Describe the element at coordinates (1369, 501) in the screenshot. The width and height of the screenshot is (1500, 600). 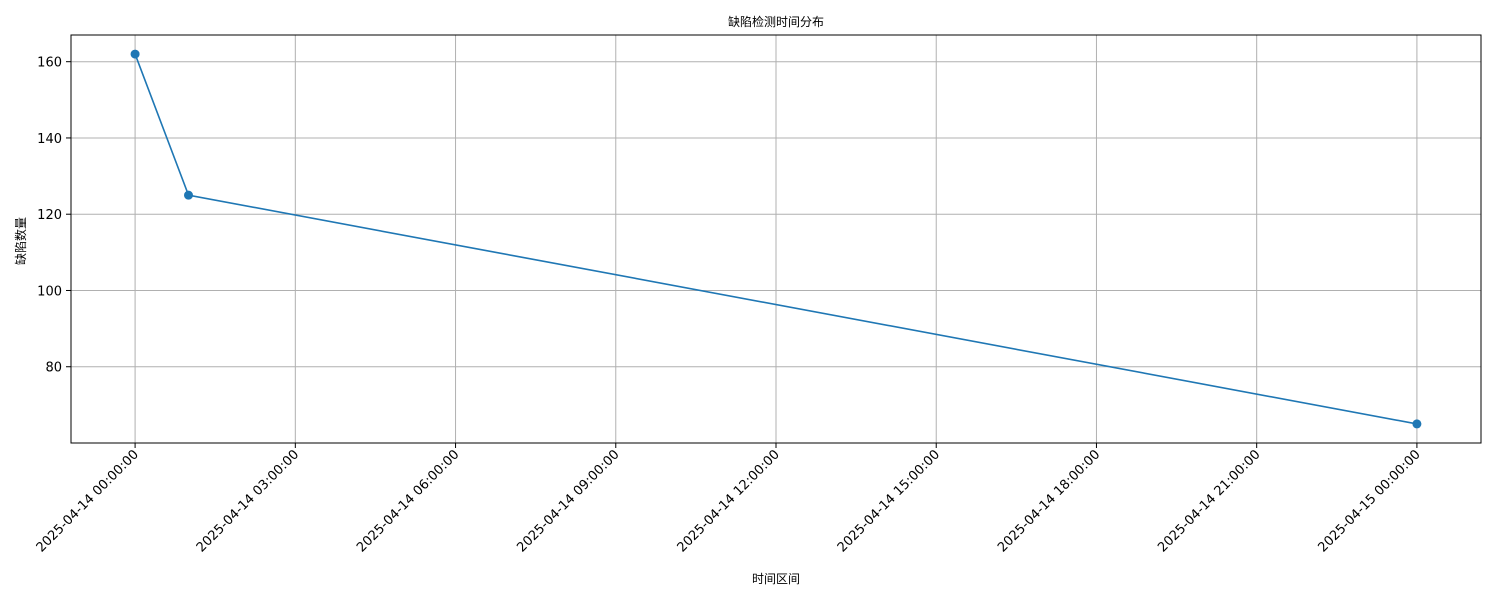
I see `x-tick-label: 2025-04-15 00:00:00` at that location.